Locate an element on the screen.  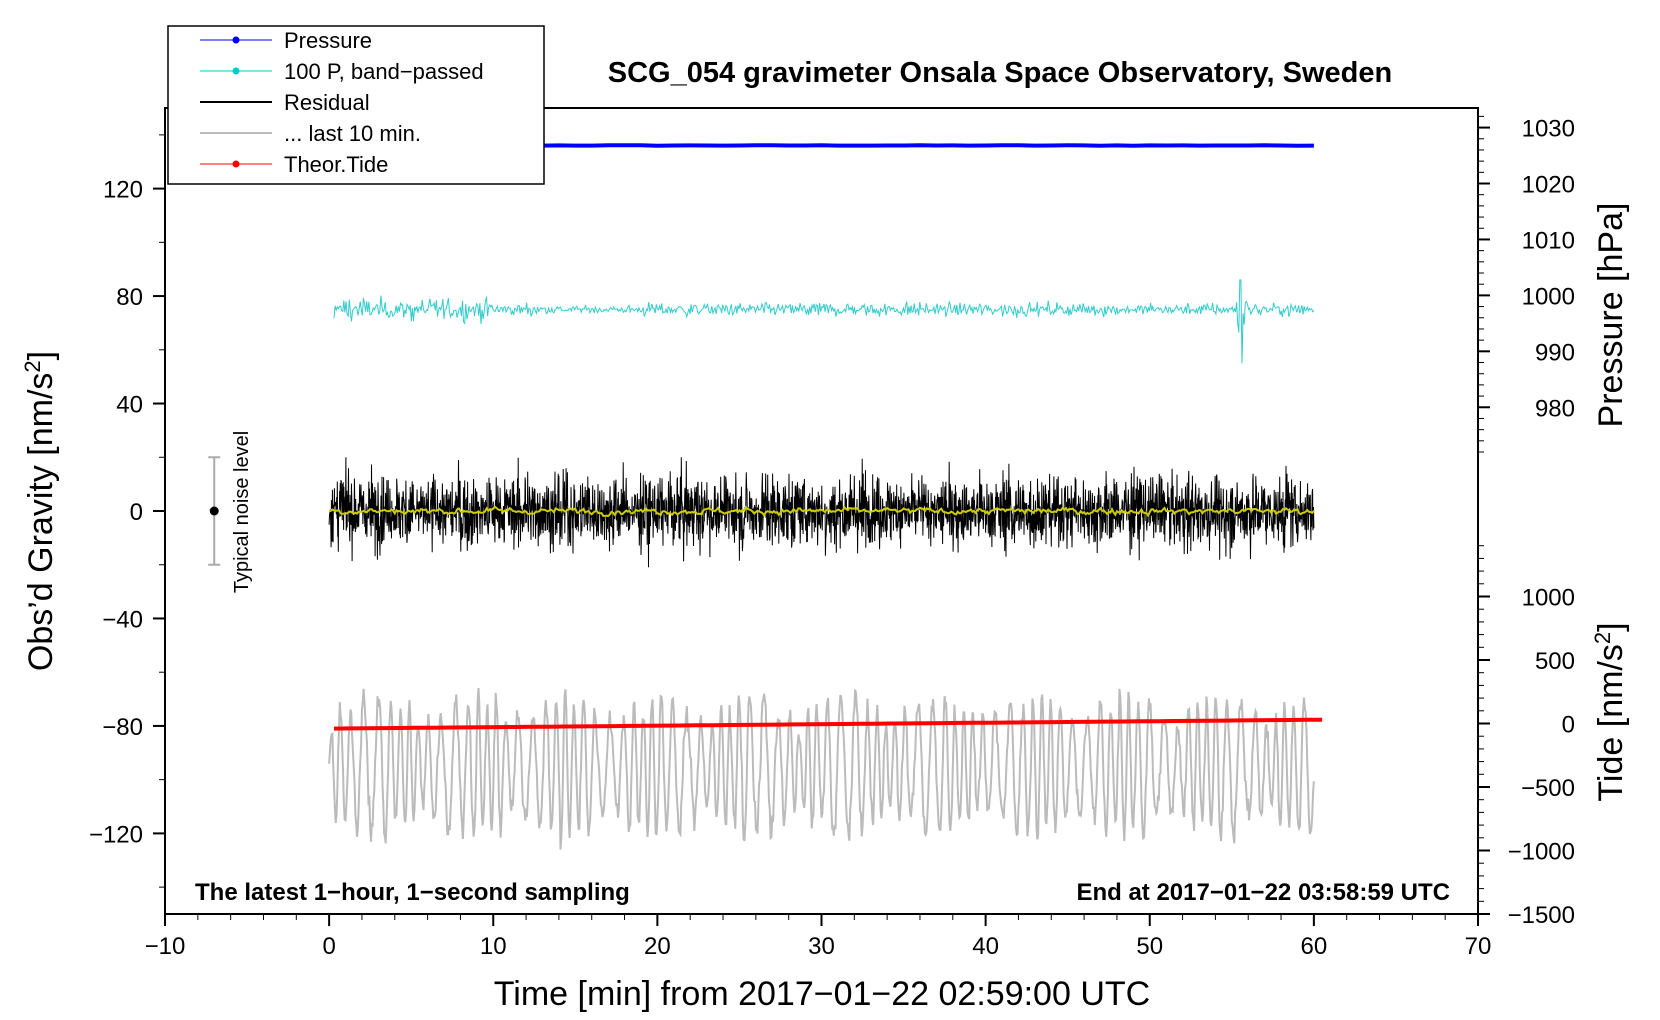
legend-item: 100 P, band−passed is located at coordinates (342, 71).